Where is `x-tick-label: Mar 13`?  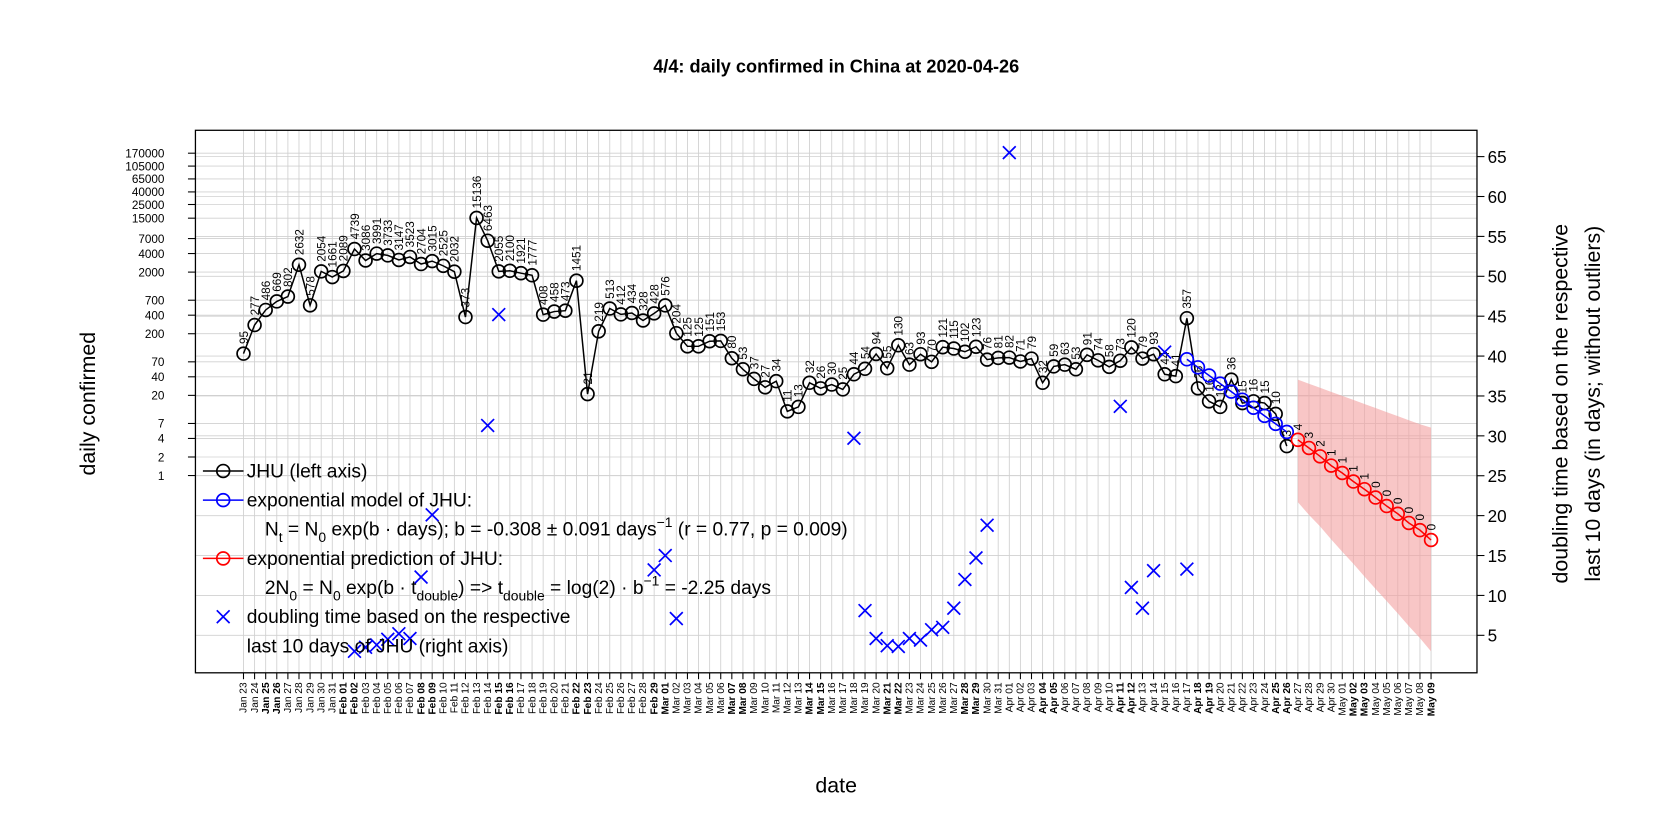
x-tick-label: Mar 13 is located at coordinates (799, 698).